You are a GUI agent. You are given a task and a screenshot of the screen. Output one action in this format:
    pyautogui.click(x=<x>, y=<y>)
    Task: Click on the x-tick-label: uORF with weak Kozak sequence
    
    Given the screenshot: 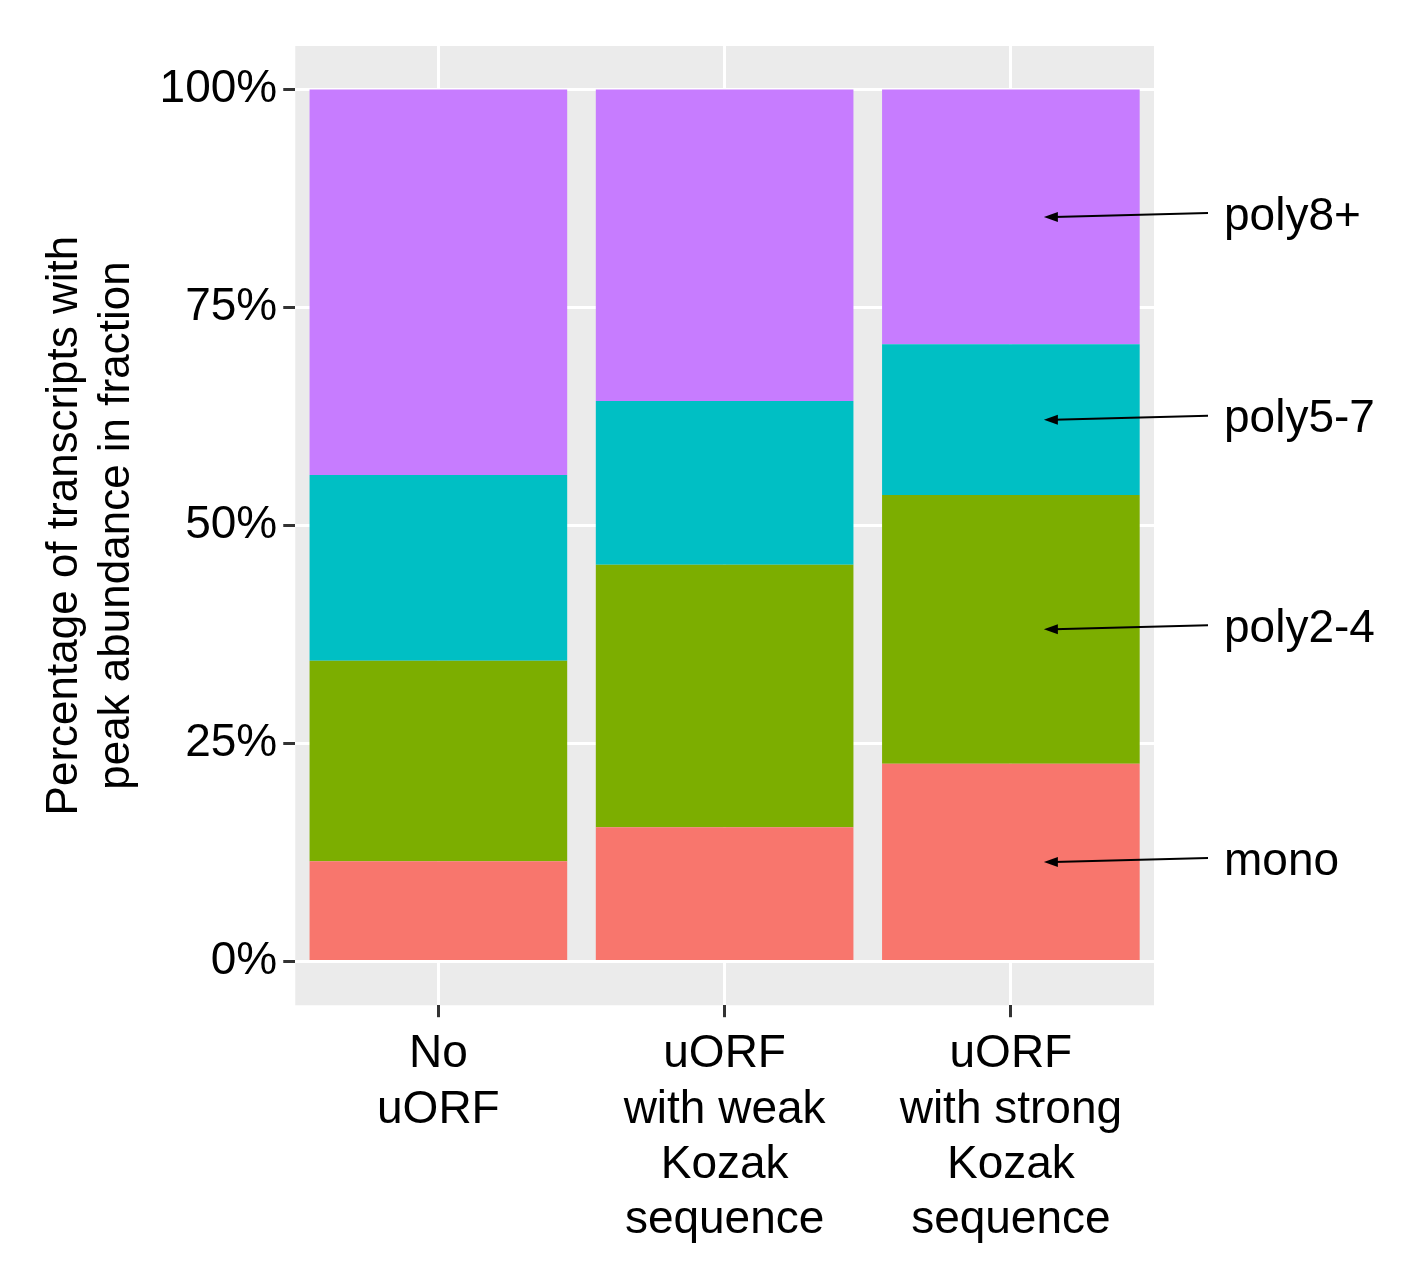 What is the action you would take?
    pyautogui.click(x=724, y=1134)
    